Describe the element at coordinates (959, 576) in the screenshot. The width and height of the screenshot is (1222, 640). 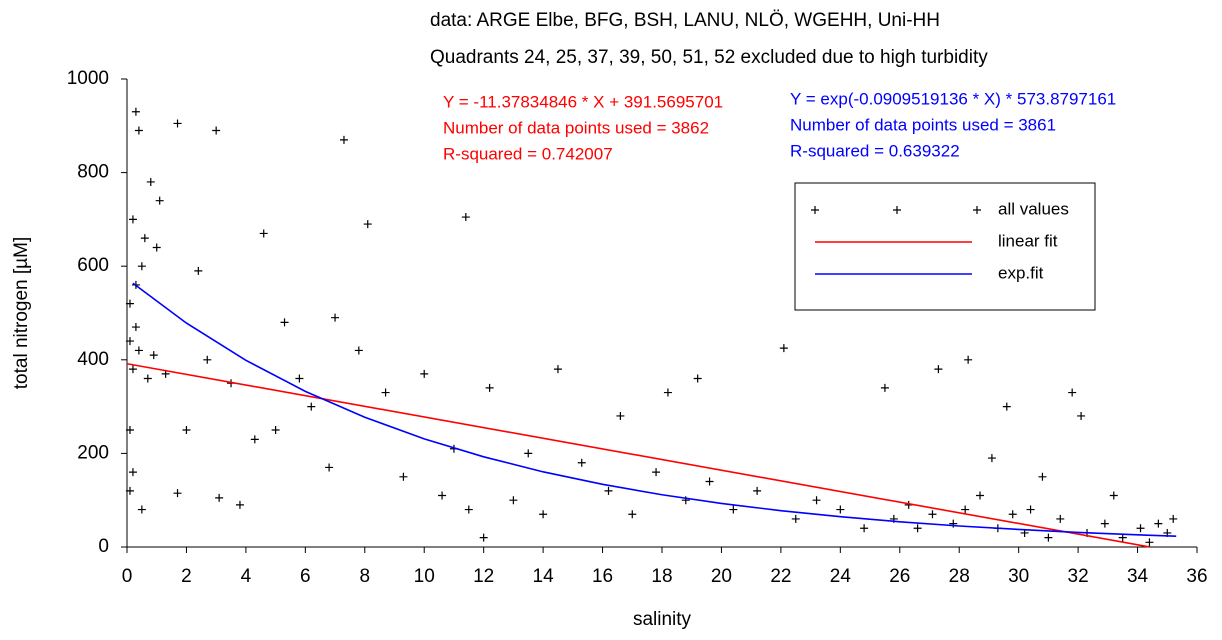
I see `x-tick-label: 28` at that location.